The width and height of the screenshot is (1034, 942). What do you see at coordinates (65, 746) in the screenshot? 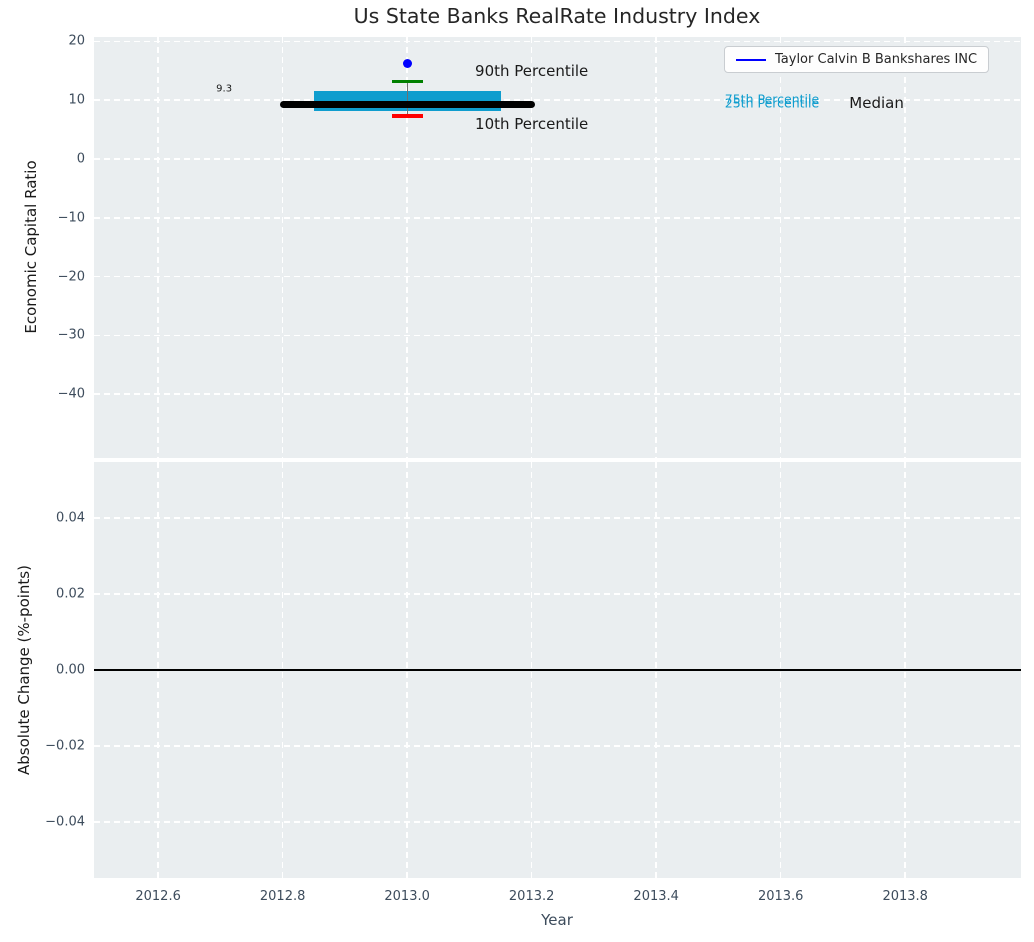
I see `y-tick-label: −0.02` at bounding box center [65, 746].